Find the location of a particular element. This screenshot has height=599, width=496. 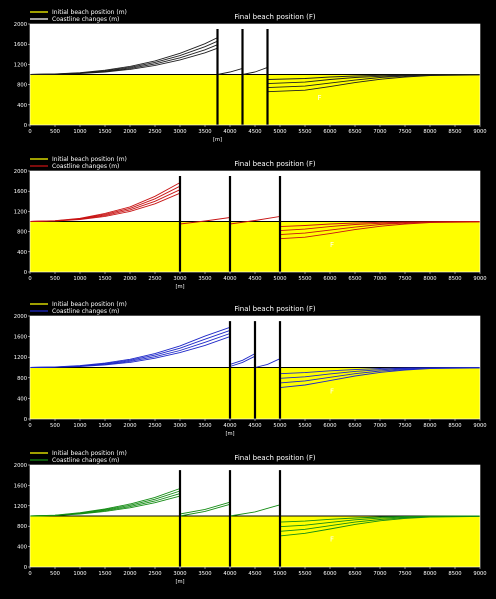

x-tick-label: 0 is located at coordinates (29, 132).